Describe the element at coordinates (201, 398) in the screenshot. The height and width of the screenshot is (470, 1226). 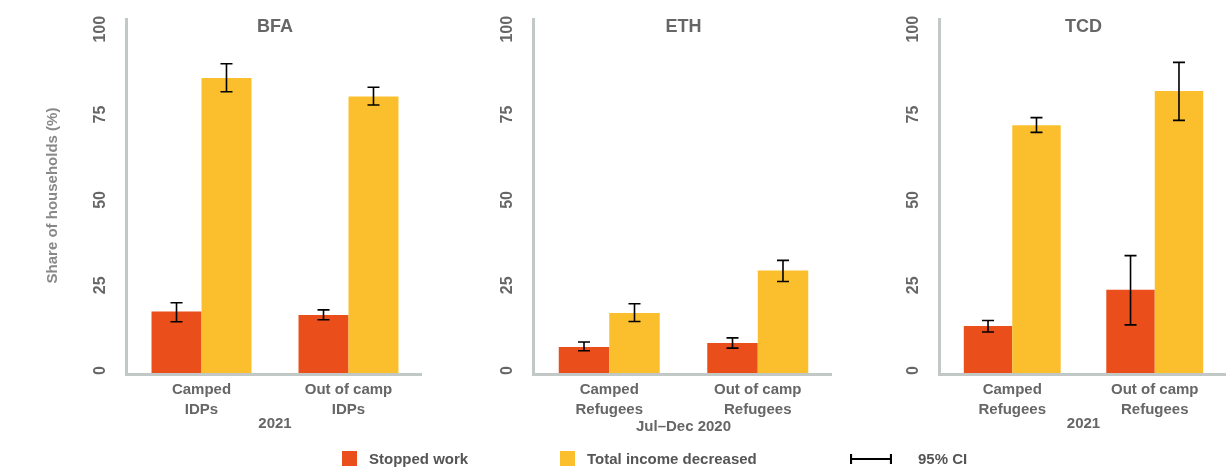
I see `x-tick-label: Camped IDPs` at that location.